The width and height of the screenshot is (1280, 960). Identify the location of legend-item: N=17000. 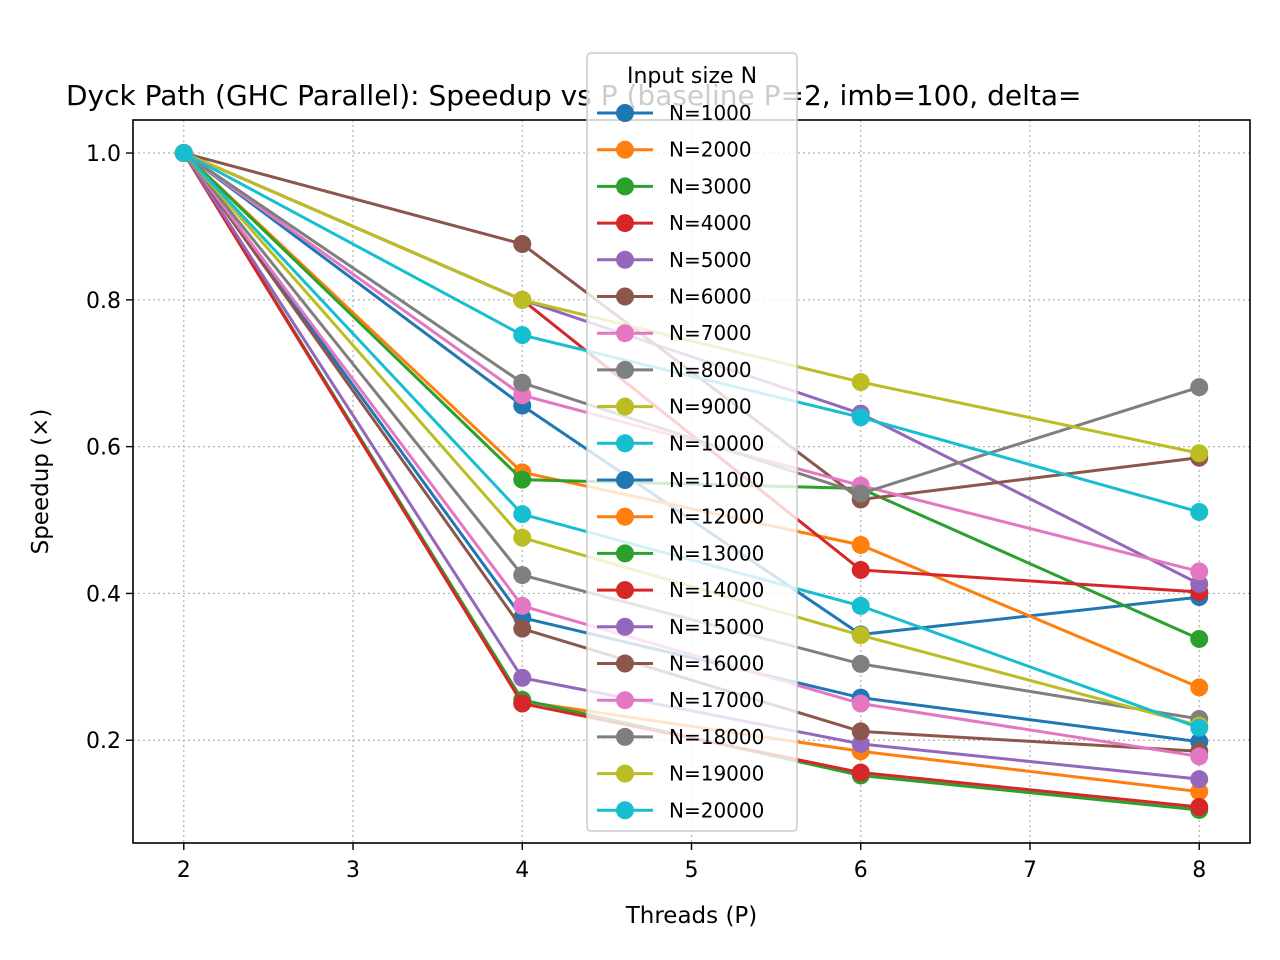
(680, 700).